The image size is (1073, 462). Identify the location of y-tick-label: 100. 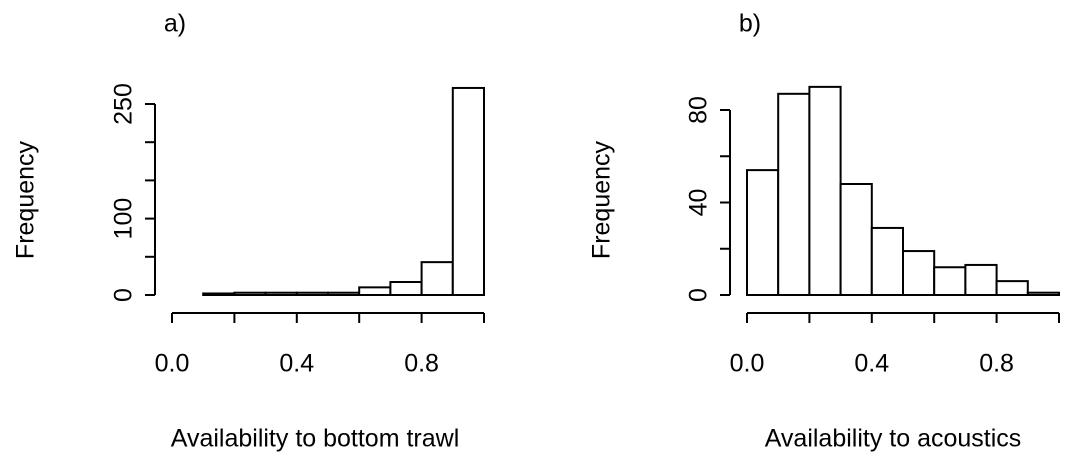
(124, 219).